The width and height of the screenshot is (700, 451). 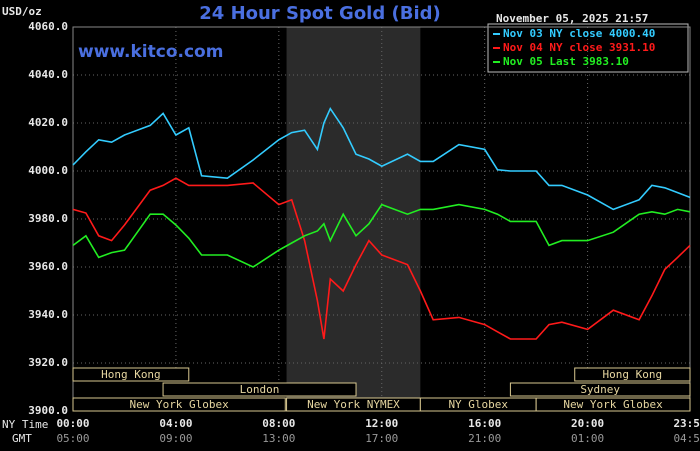 What do you see at coordinates (381, 235) in the screenshot?
I see `series-line` at bounding box center [381, 235].